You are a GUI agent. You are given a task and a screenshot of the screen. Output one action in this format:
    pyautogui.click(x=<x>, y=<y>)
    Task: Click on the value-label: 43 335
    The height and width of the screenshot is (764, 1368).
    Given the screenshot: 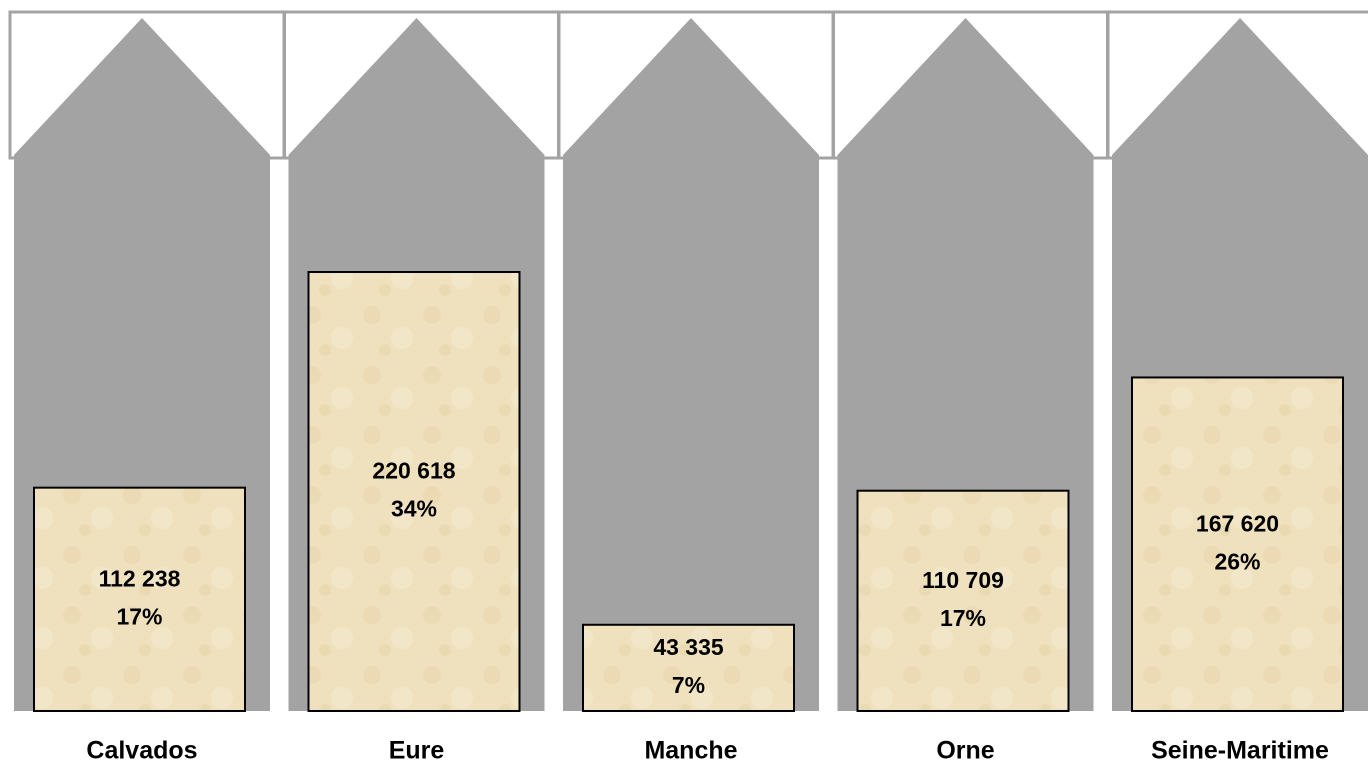 What is the action you would take?
    pyautogui.click(x=688, y=647)
    